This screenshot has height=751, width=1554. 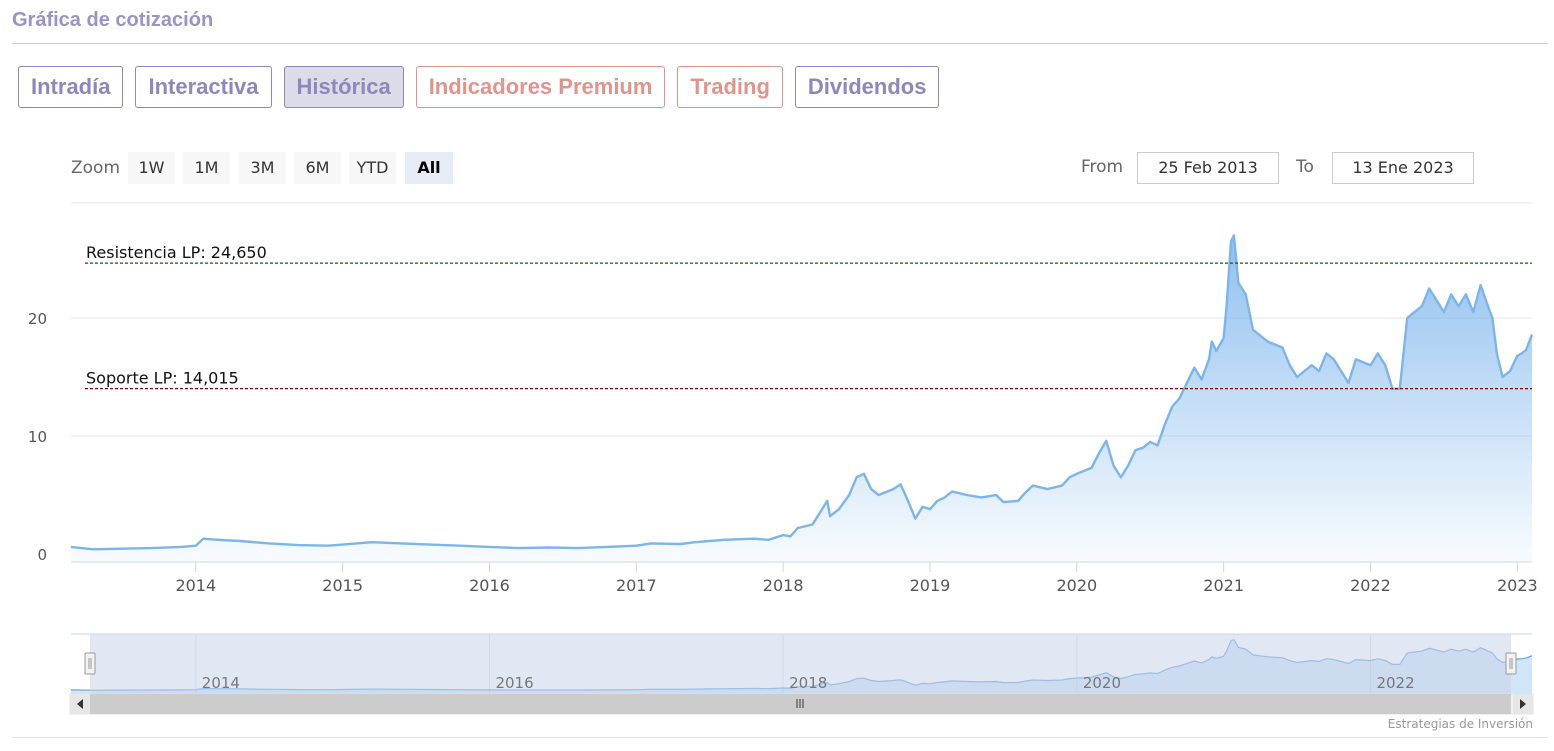 I want to click on navigator-tick-label: 2020, so click(x=1102, y=683).